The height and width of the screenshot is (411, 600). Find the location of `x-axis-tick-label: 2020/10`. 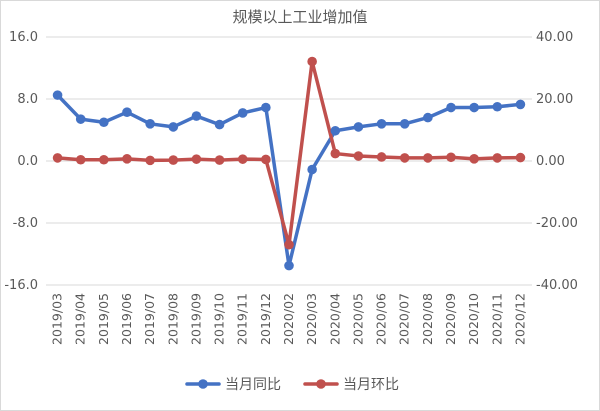

x-axis-tick-label: 2020/10 is located at coordinates (473, 319).